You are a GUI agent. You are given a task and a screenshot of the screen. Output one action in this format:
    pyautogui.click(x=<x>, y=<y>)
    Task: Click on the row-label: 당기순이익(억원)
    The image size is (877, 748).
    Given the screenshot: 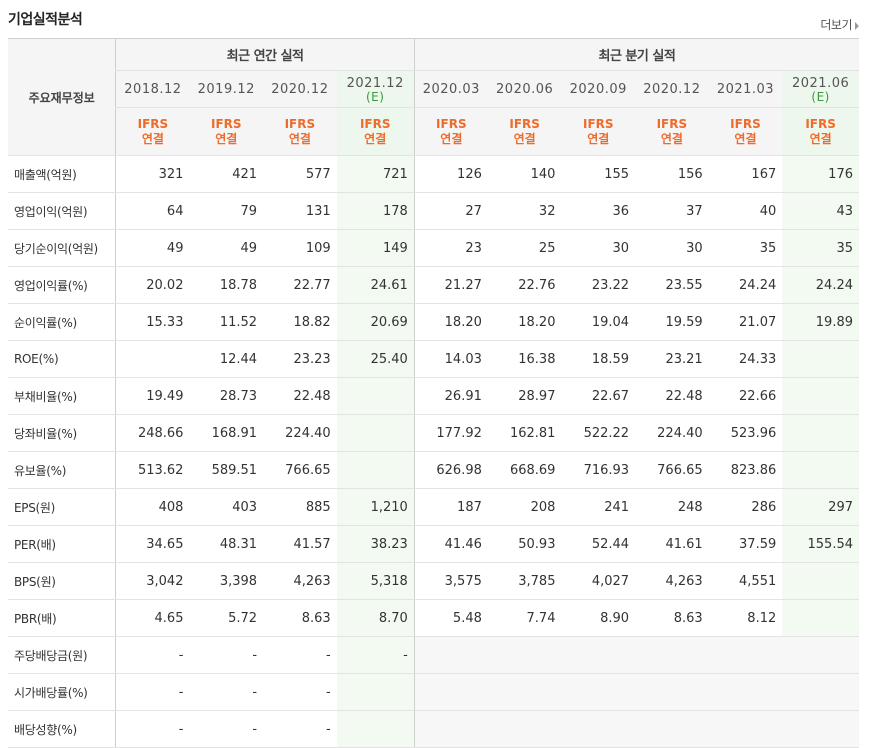 What is the action you would take?
    pyautogui.click(x=62, y=248)
    